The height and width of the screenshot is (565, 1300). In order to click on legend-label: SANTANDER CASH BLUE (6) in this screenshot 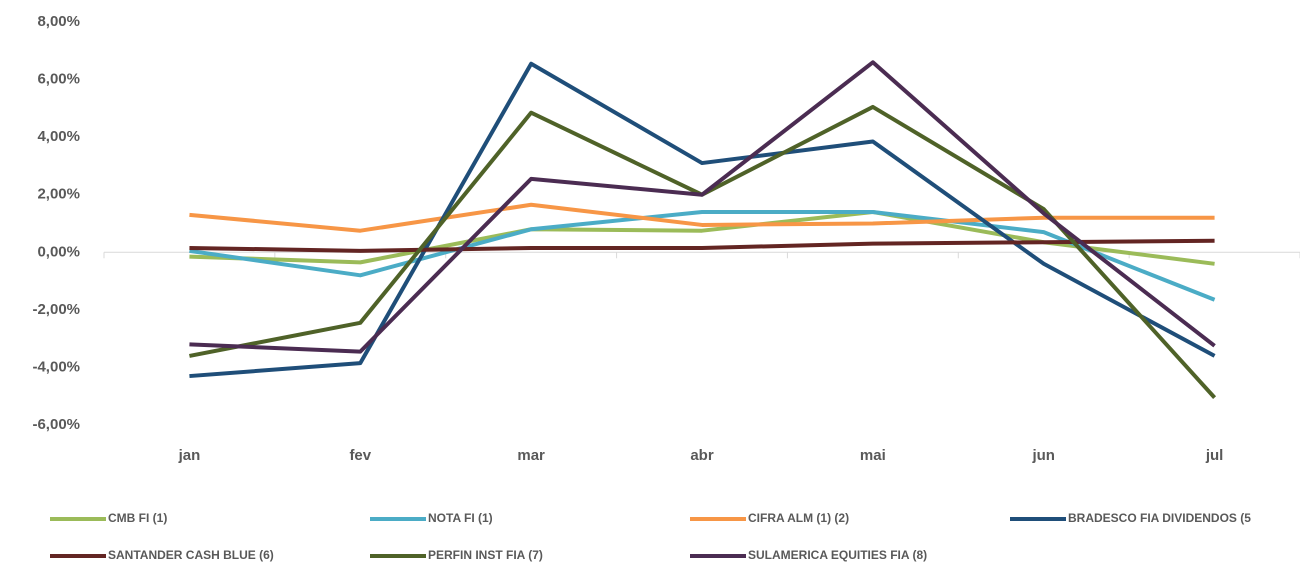, I will do `click(191, 555)`.